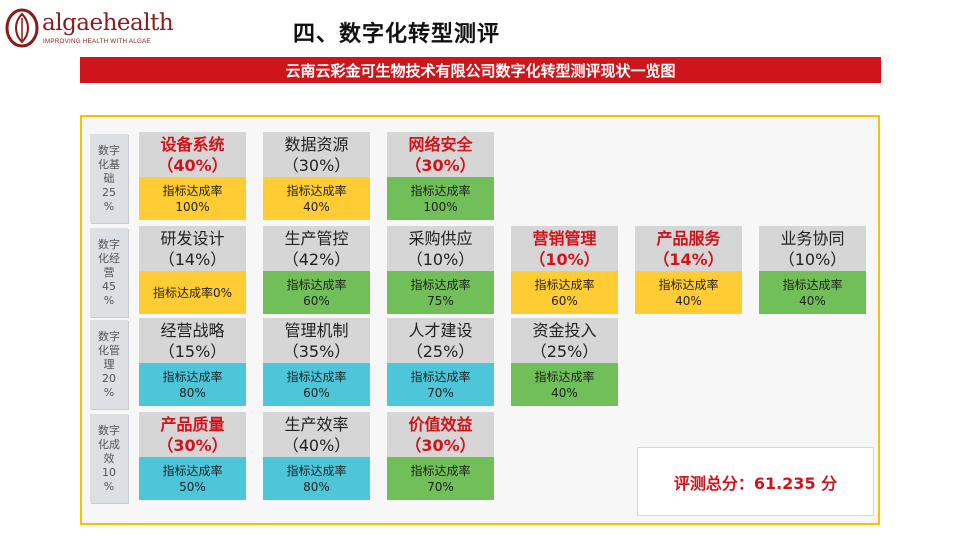 The image size is (960, 540). What do you see at coordinates (109, 272) in the screenshot?
I see `dimension-label: 数字 化经 营 45 %` at bounding box center [109, 272].